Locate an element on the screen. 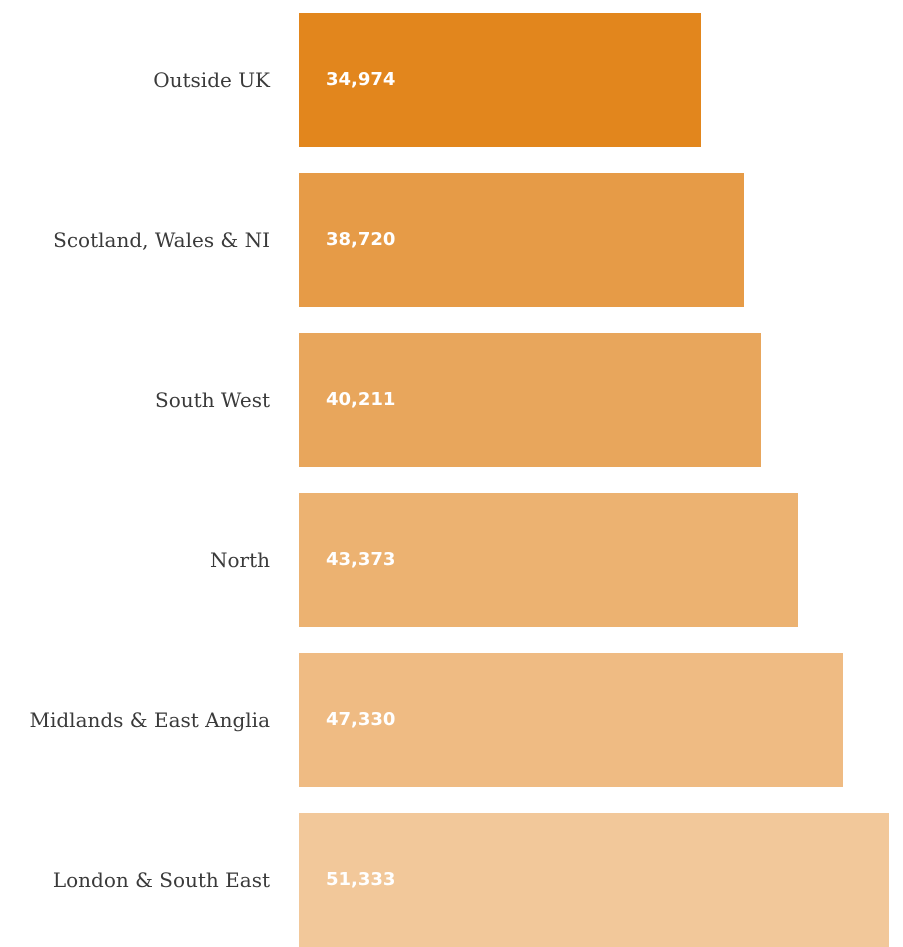 The image size is (903, 947). bar-value-label: 34,974 is located at coordinates (361, 79).